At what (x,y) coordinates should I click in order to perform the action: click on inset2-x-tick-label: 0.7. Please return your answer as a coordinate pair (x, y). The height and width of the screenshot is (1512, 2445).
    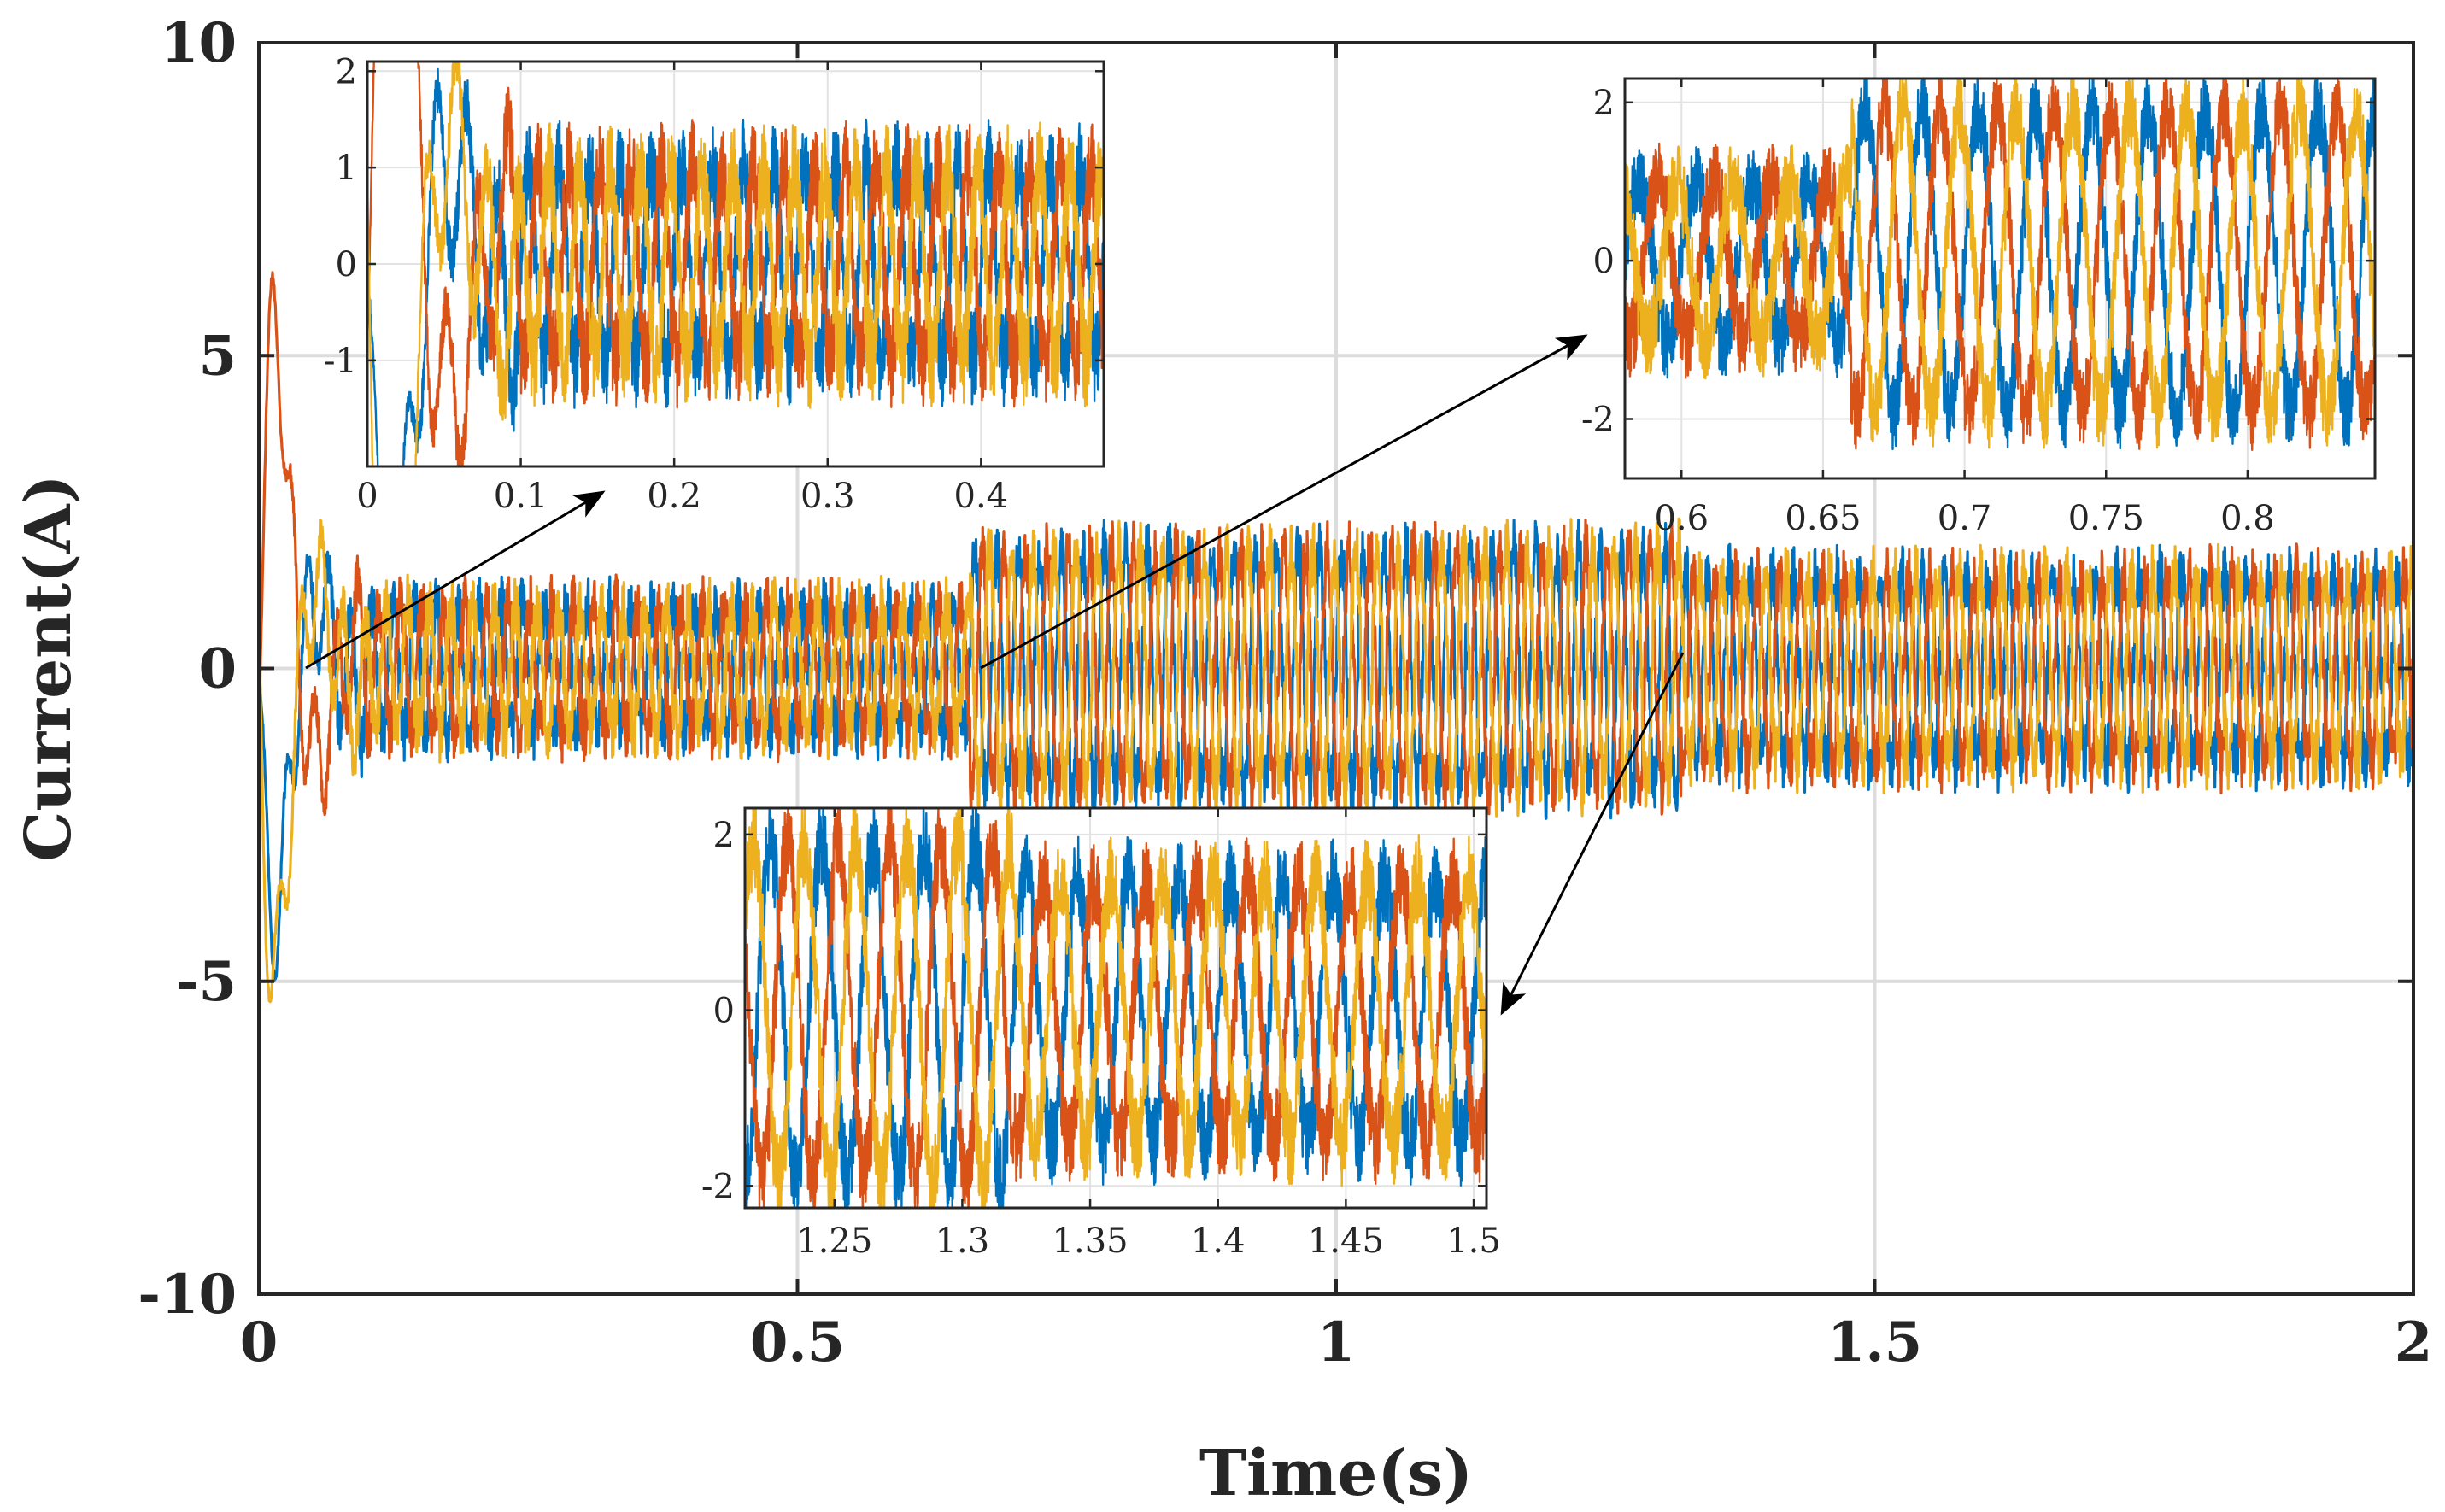
    Looking at the image, I should click on (1965, 518).